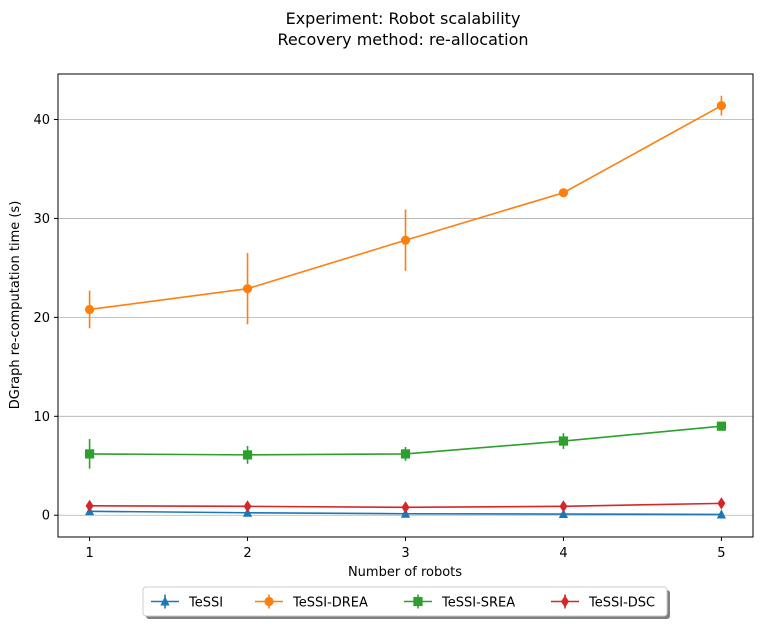 The height and width of the screenshot is (624, 767). I want to click on legend: TeSSI TeSSI-DREA TeSSI-SREA TeSSI-DSC, so click(406, 602).